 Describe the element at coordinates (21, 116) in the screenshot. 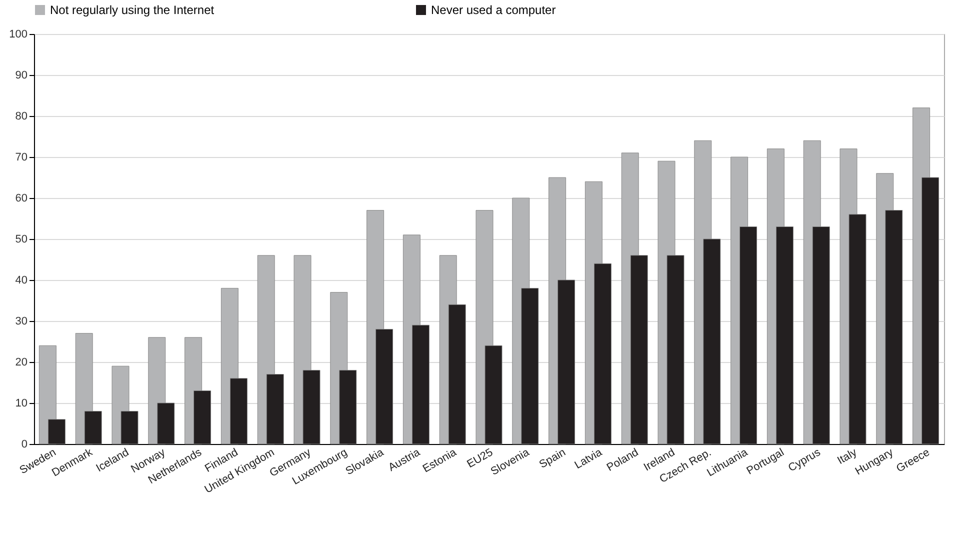

I see `y-tick-label: 80` at that location.